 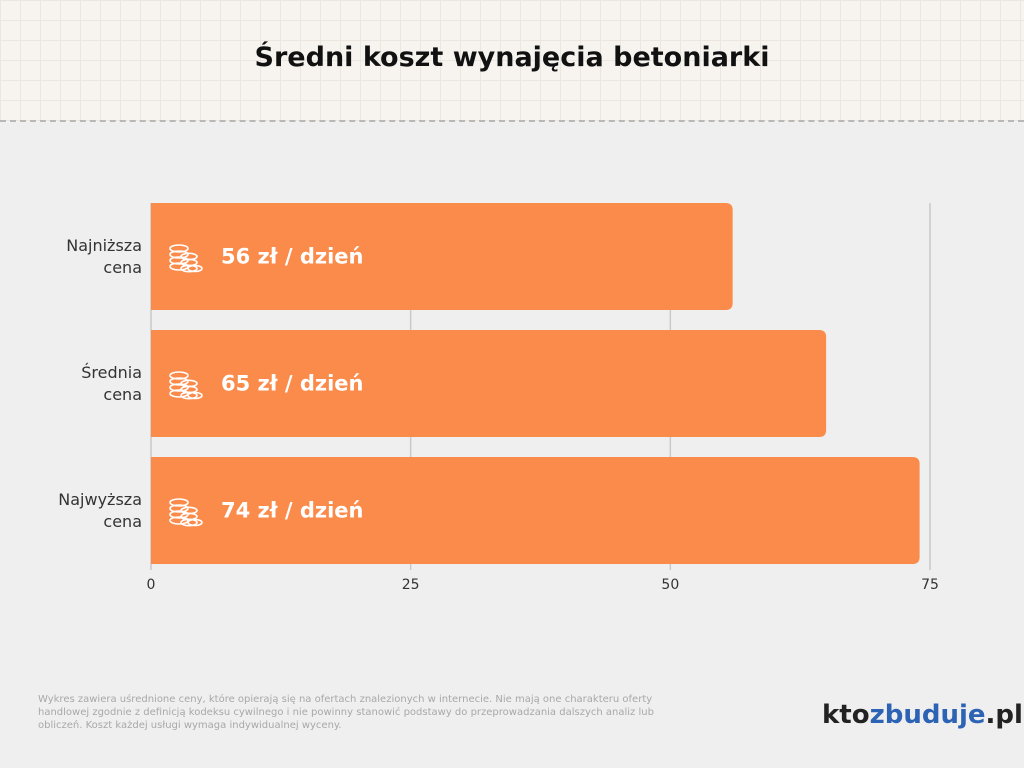 What do you see at coordinates (292, 511) in the screenshot?
I see `value-label: 74 zł / dzień` at bounding box center [292, 511].